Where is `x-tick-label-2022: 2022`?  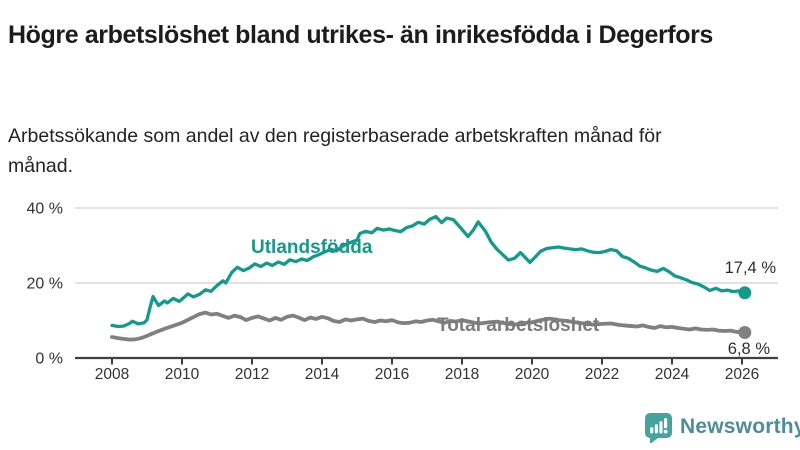 x-tick-label-2022: 2022 is located at coordinates (602, 374).